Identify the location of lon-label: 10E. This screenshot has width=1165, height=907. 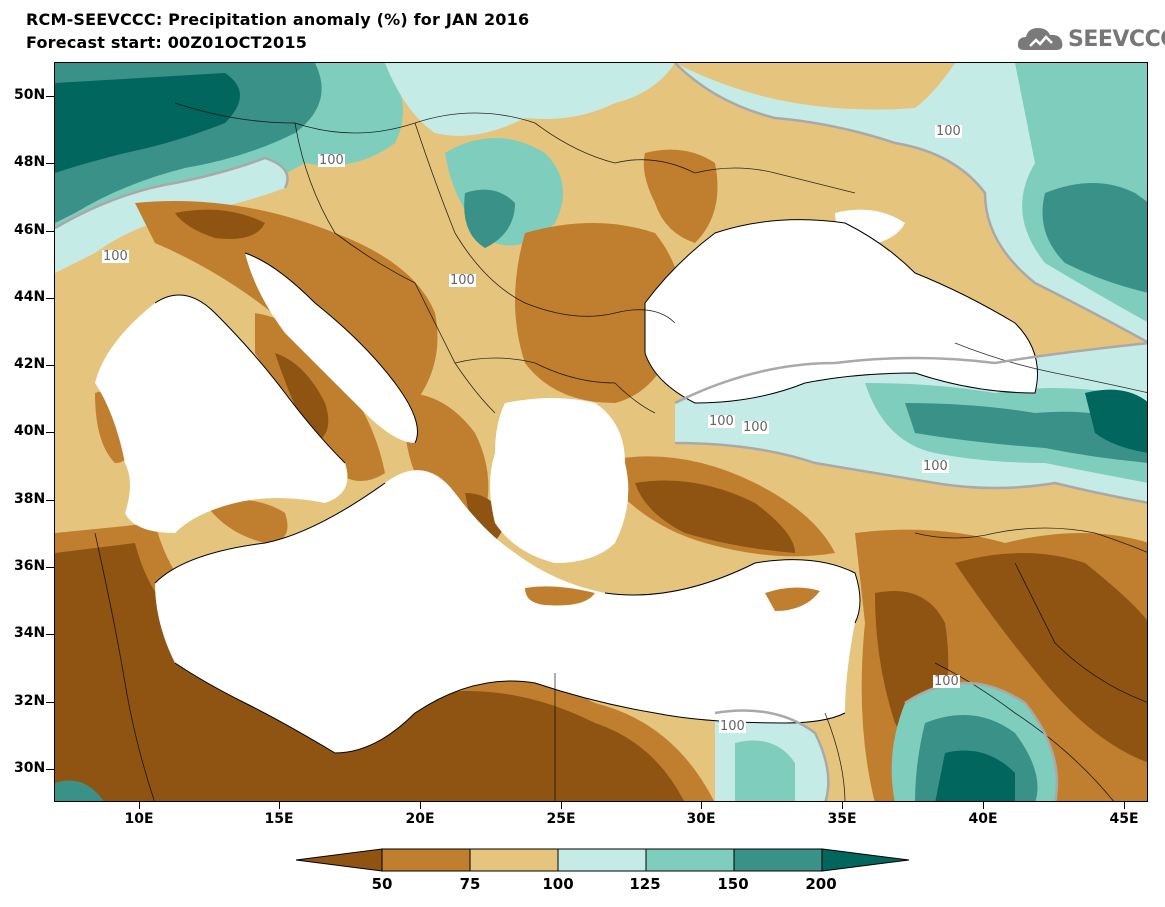
(139, 819).